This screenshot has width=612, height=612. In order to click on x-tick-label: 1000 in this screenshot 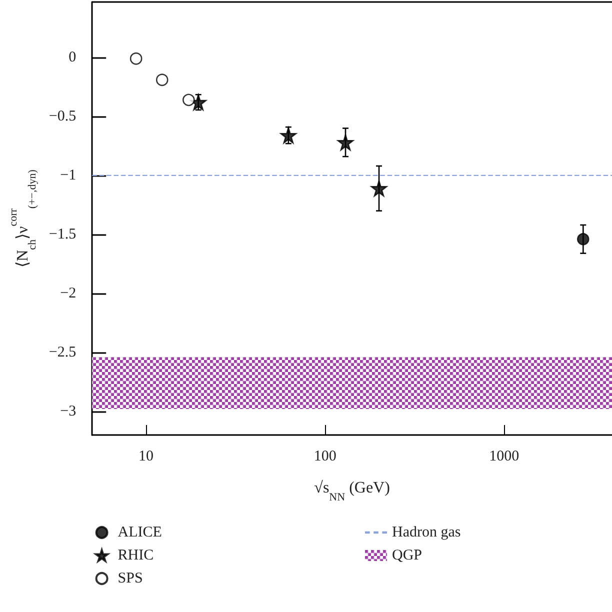, I will do `click(504, 456)`.